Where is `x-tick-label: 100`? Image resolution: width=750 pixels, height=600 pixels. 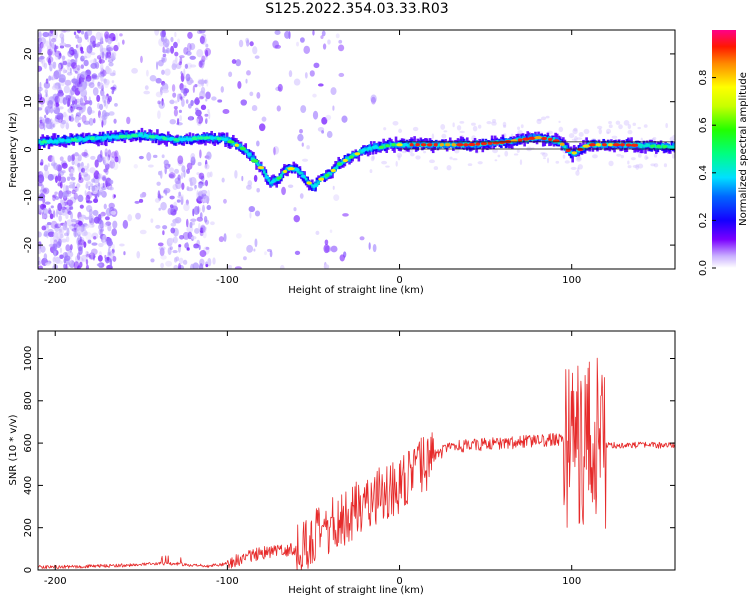
x-tick-label: 100 is located at coordinates (571, 581).